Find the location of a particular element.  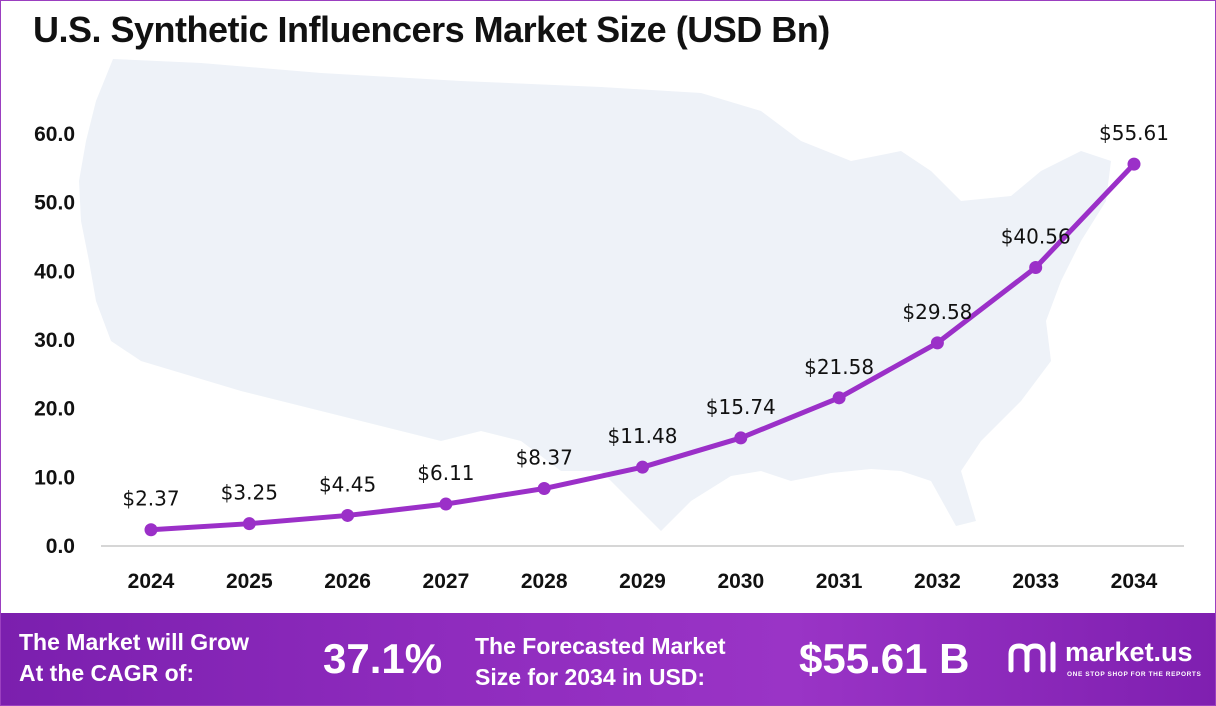

x-tick-label: 2028 is located at coordinates (544, 581).